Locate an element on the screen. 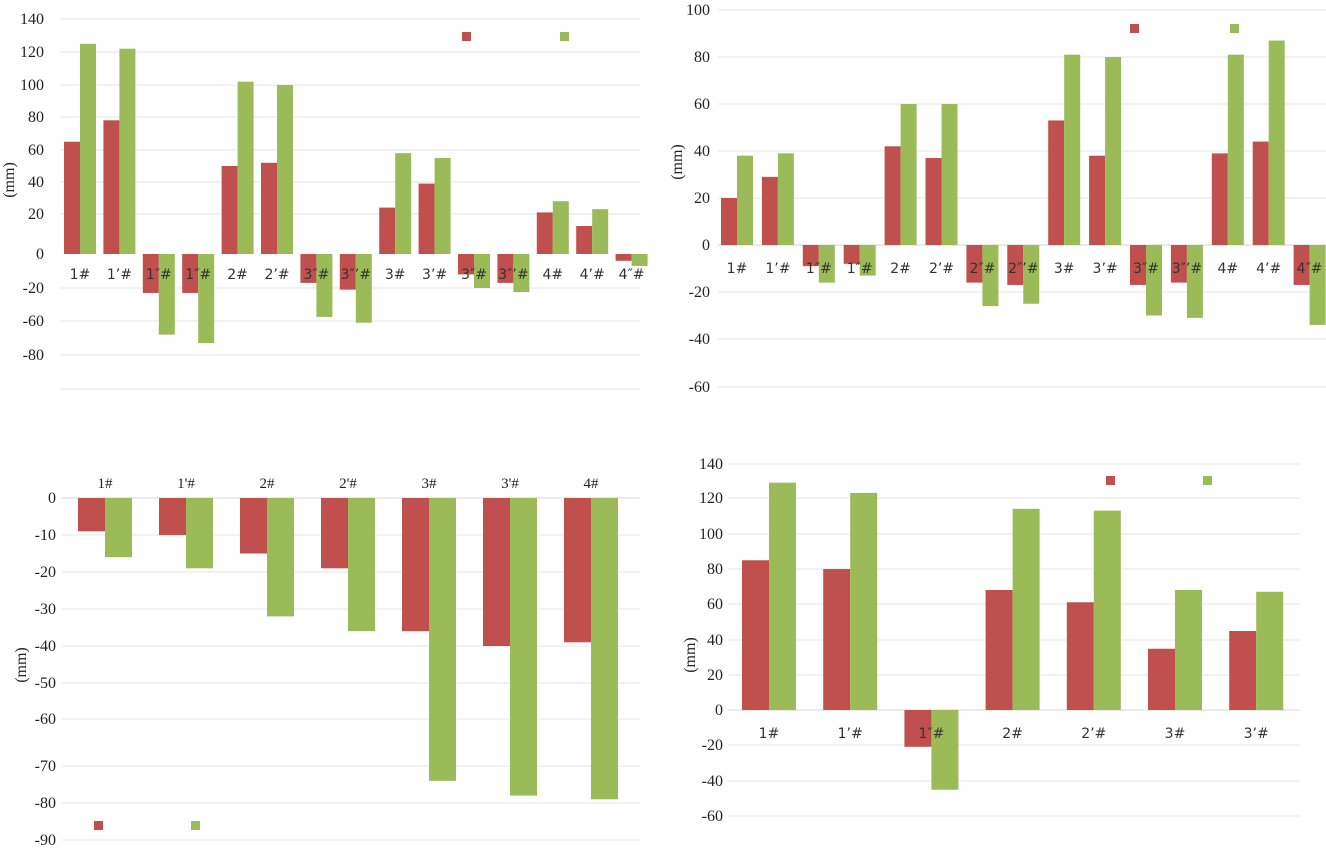  category-label: 2″’# is located at coordinates (1023, 269).